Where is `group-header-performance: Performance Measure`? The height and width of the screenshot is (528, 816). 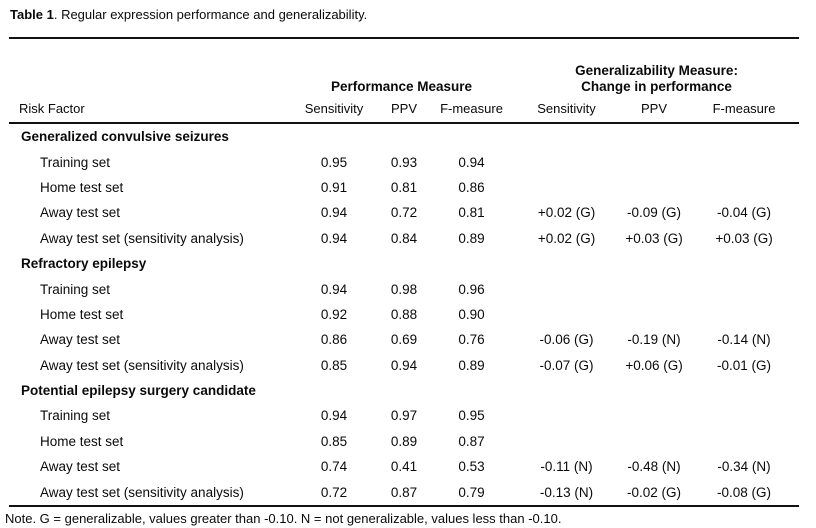 group-header-performance: Performance Measure is located at coordinates (401, 86).